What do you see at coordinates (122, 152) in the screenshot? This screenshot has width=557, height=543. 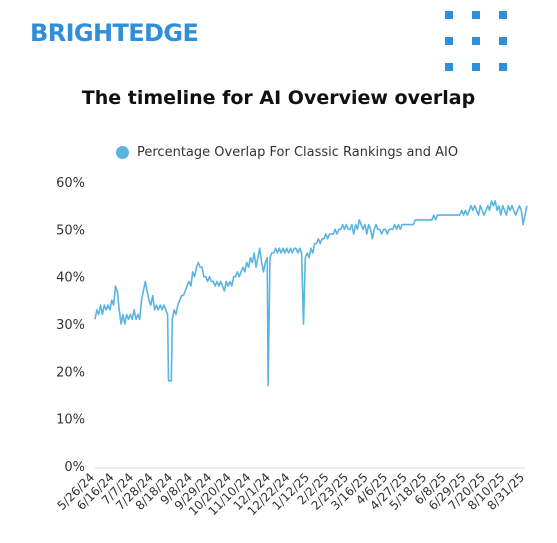 I see `legend-swatch` at bounding box center [122, 152].